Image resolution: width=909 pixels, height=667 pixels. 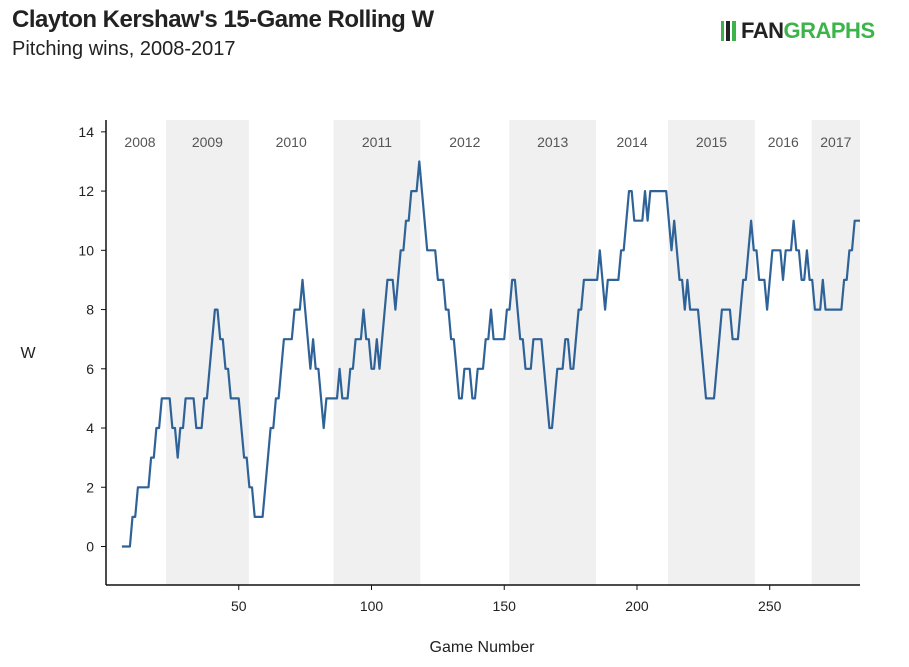 I want to click on x-tick-label: 200, so click(x=637, y=606).